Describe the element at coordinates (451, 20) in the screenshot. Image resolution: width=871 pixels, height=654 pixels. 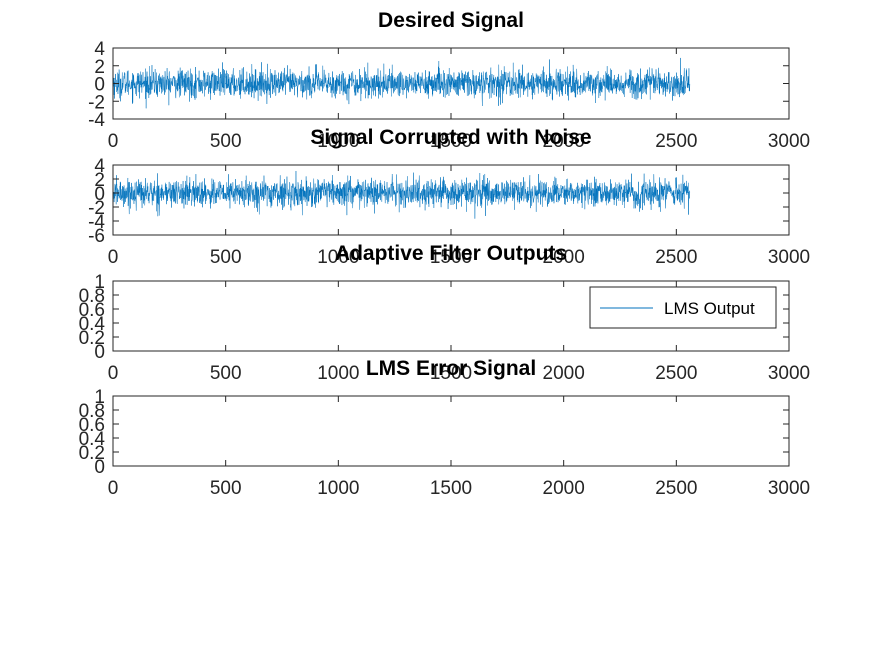
I see `subplot-title: Desired Signal` at that location.